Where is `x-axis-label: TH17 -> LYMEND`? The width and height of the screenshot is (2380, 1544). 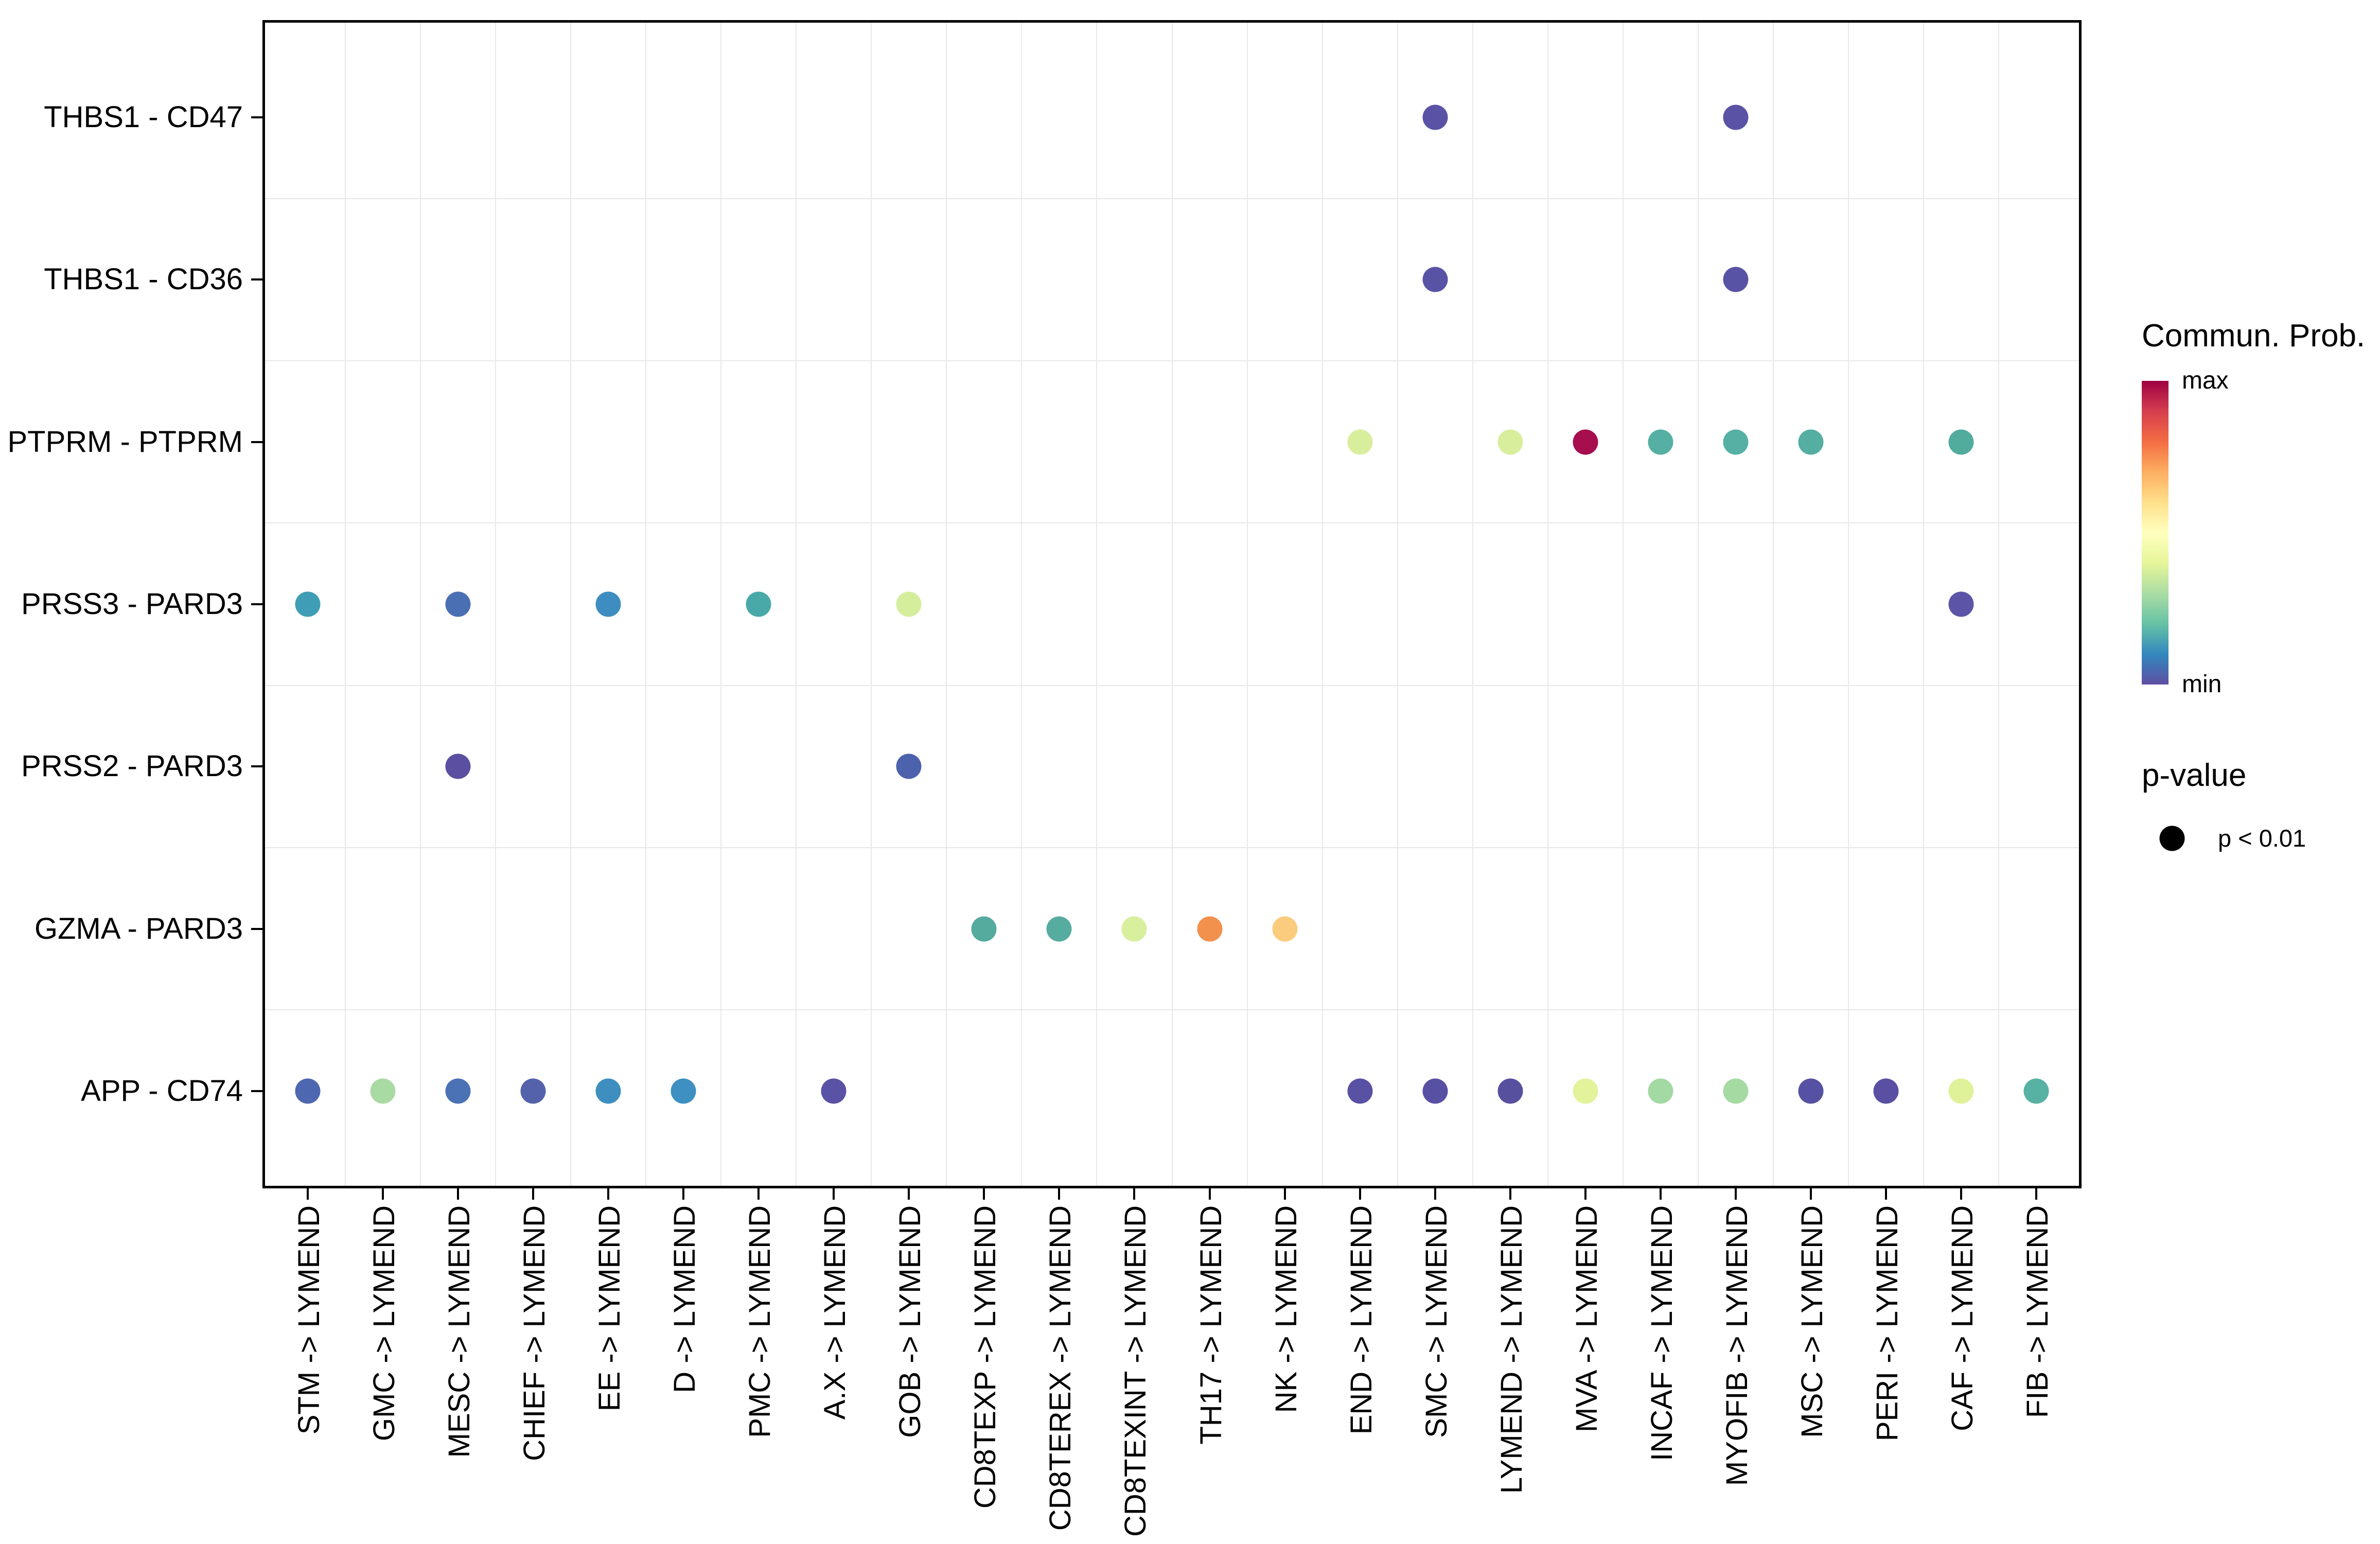 x-axis-label: TH17 -> LYMEND is located at coordinates (1211, 1325).